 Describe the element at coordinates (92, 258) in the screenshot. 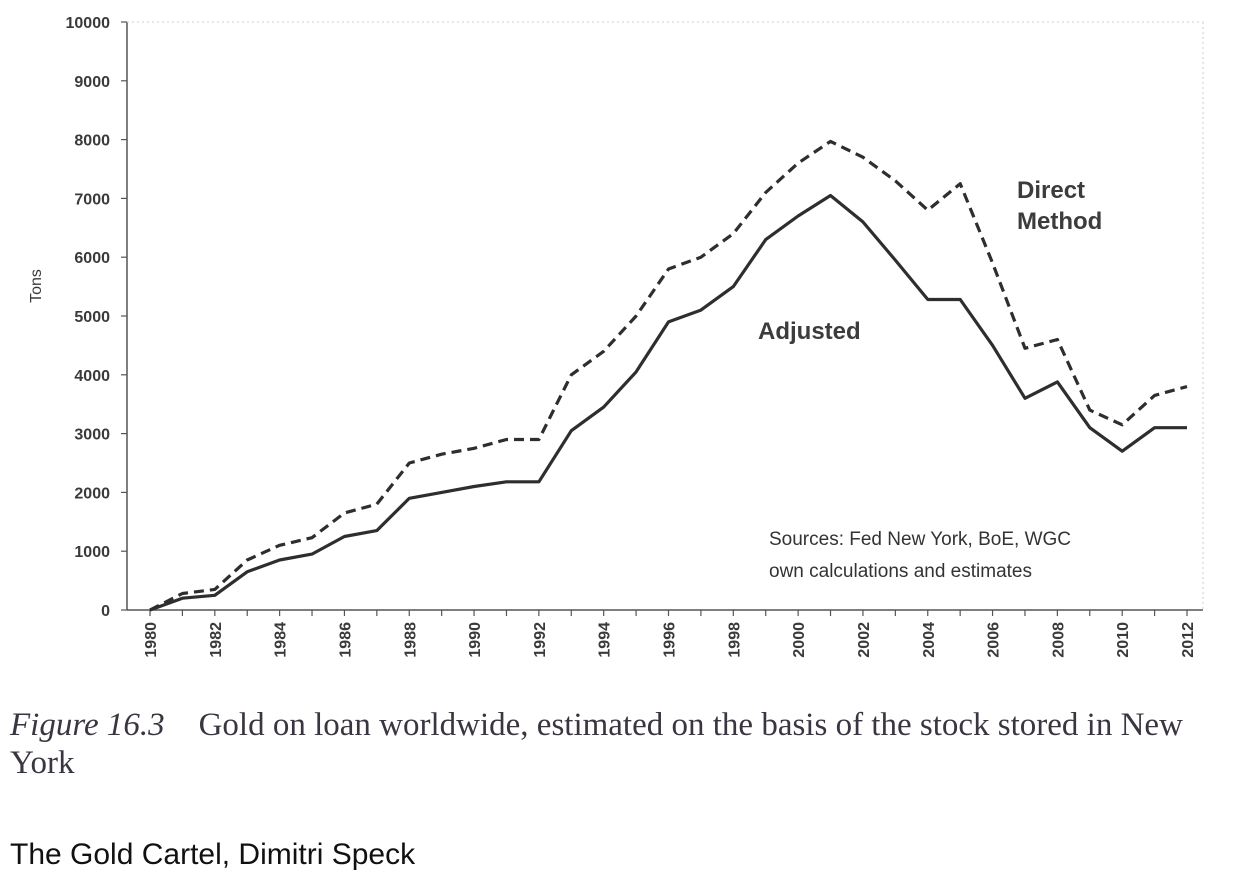

I see `y-tick-label: 6000` at that location.